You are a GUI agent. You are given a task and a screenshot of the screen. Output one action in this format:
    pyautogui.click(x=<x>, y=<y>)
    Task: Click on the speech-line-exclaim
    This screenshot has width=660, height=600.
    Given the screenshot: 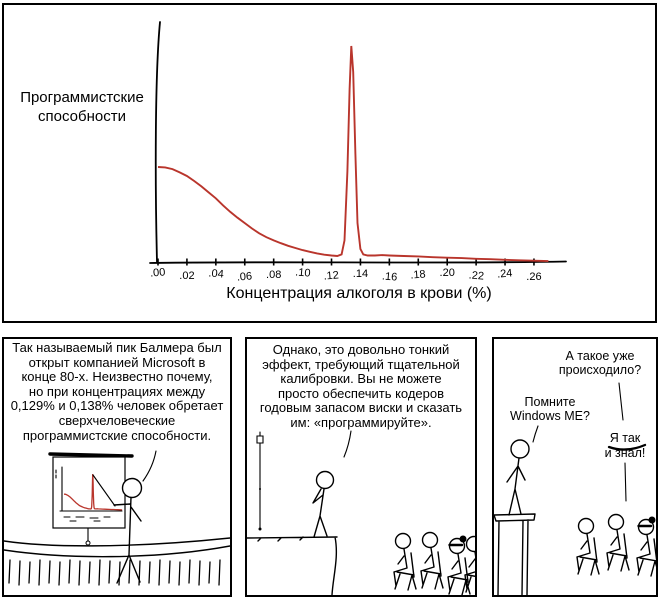 What is the action you would take?
    pyautogui.click(x=625, y=482)
    